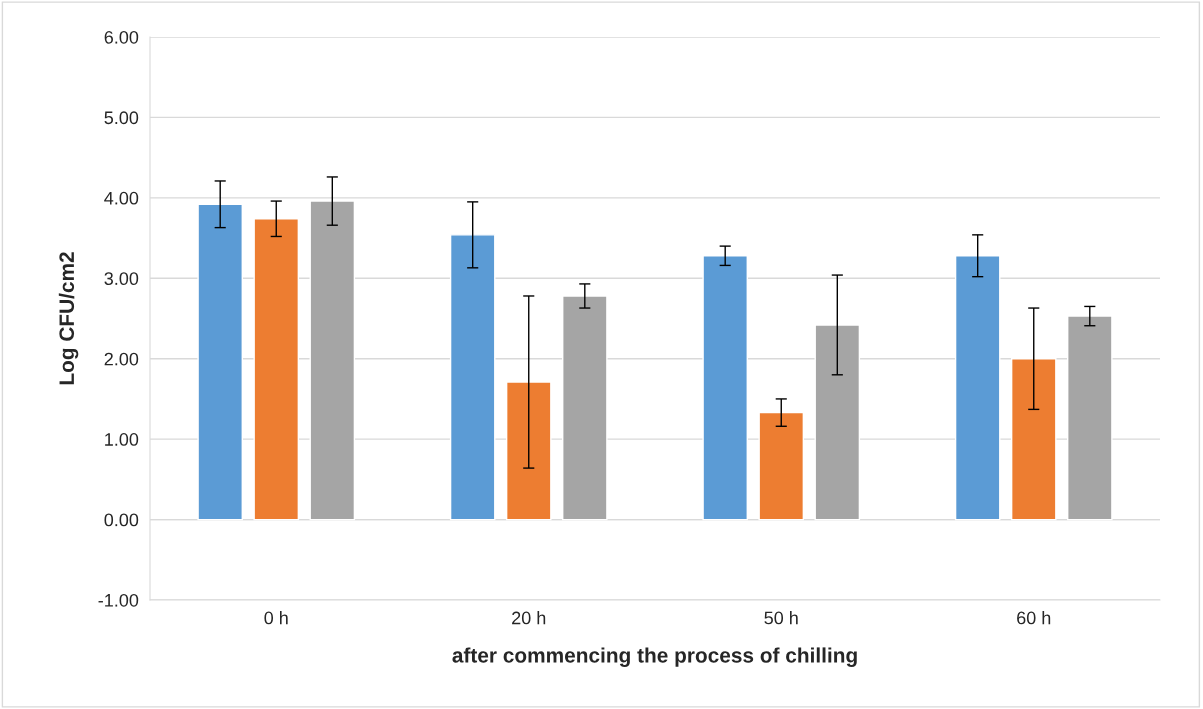  Describe the element at coordinates (121, 279) in the screenshot. I see `y-tick-label: 3.00` at that location.